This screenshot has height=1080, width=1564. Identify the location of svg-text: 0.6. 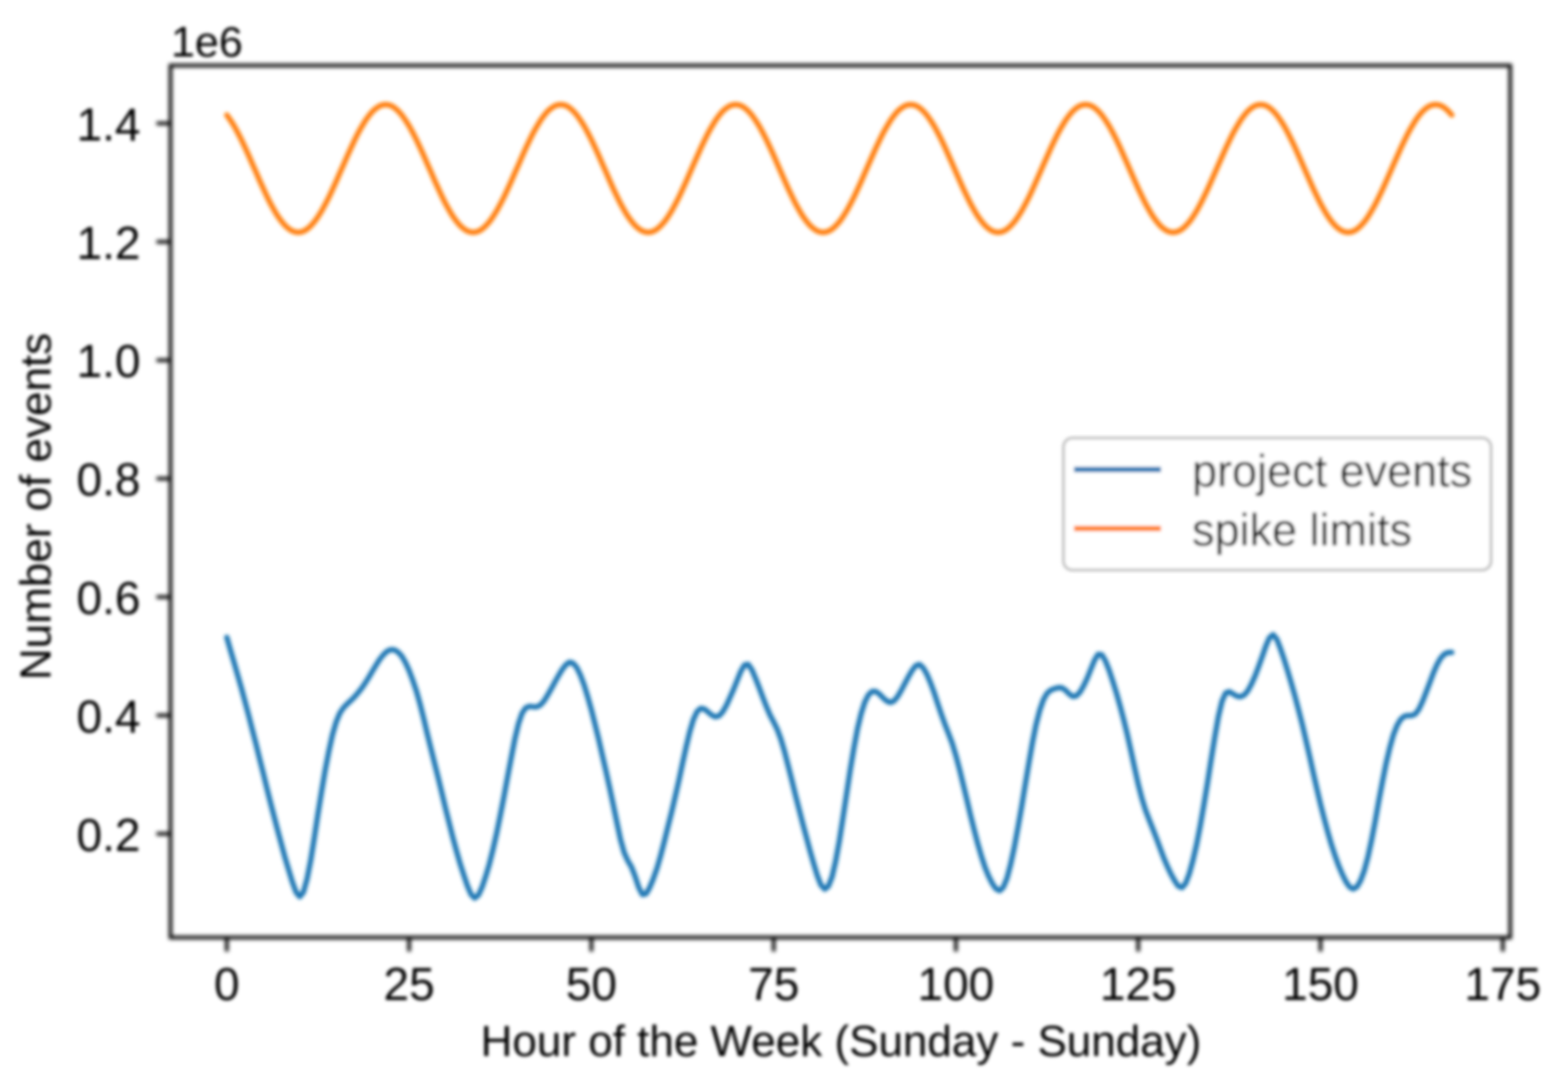
(109, 598).